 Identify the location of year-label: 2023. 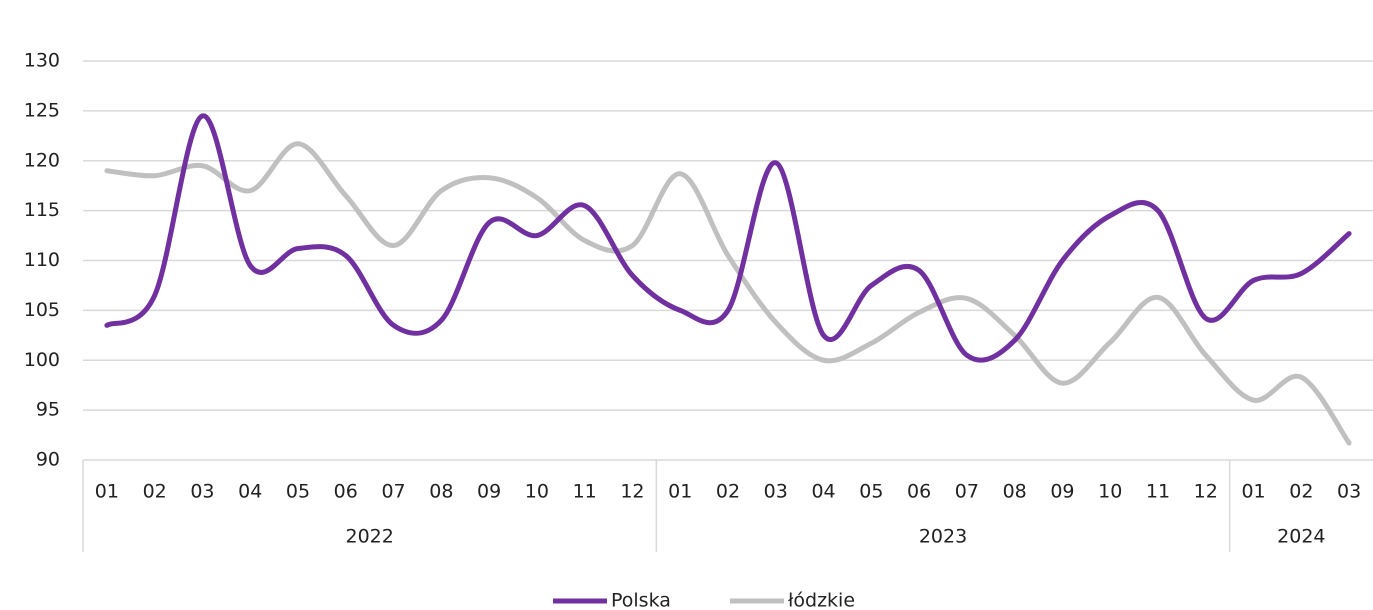
(943, 537).